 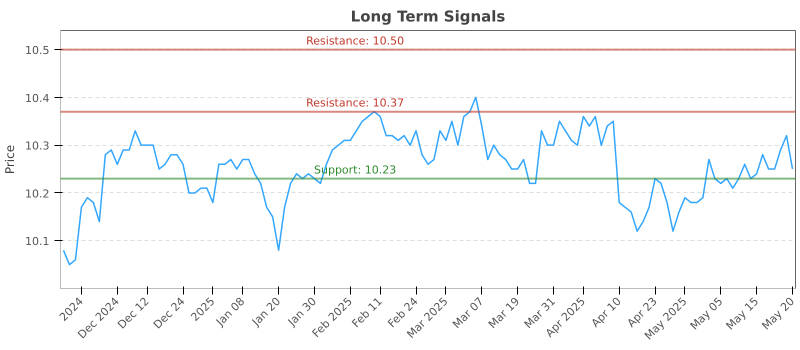 I want to click on x-tick-label: Mar 19, so click(x=504, y=313).